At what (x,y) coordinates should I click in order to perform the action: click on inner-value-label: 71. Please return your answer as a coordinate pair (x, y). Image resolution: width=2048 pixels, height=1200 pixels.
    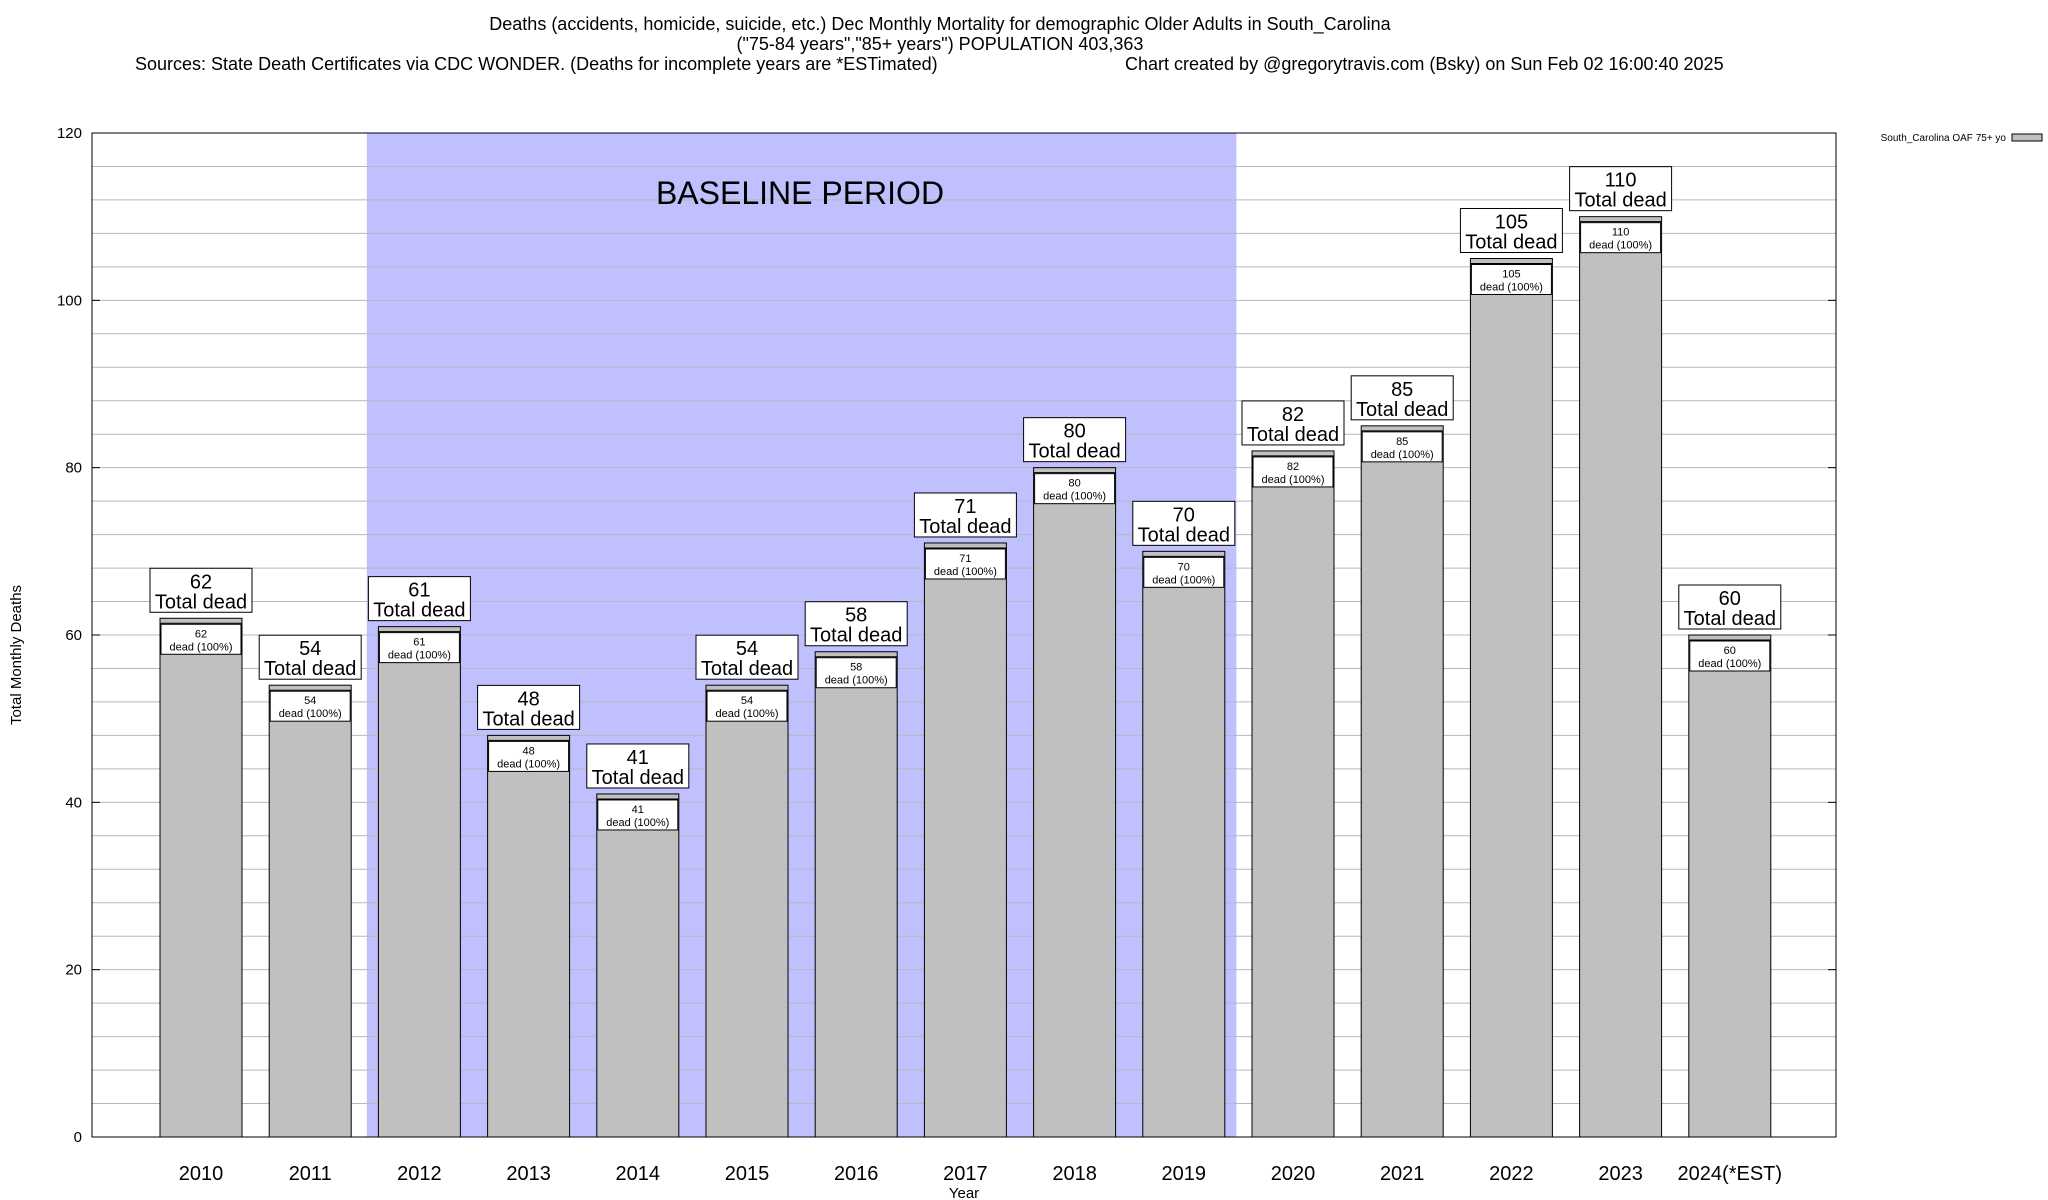
    Looking at the image, I should click on (965, 559).